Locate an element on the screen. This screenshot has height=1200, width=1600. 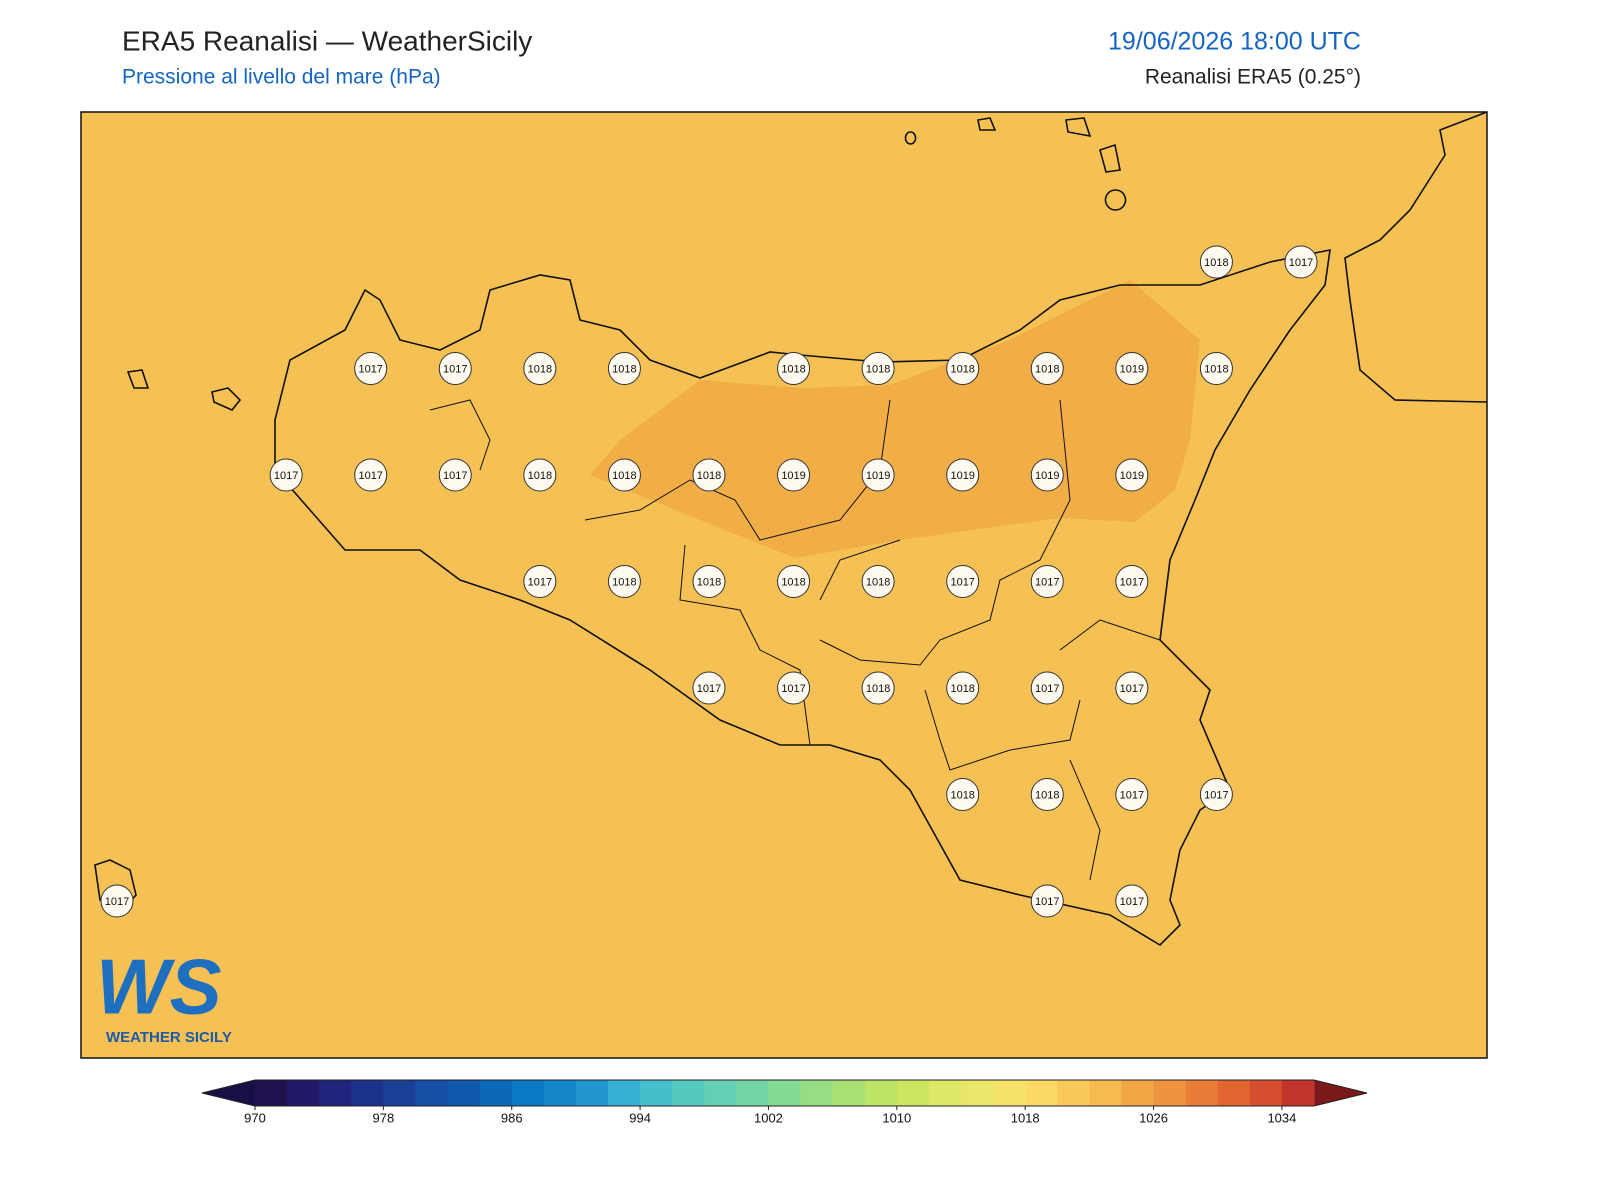
colorbar-tick-label: 1026 is located at coordinates (1153, 1117).